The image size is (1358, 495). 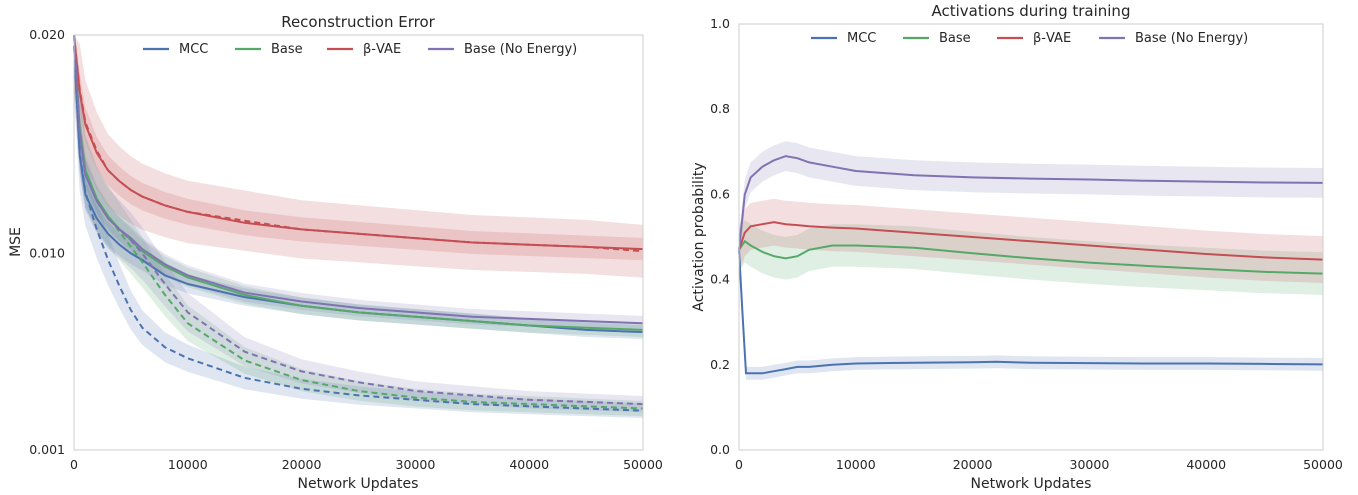 I want to click on chart-title-right: Activations during training, so click(x=1031, y=11).